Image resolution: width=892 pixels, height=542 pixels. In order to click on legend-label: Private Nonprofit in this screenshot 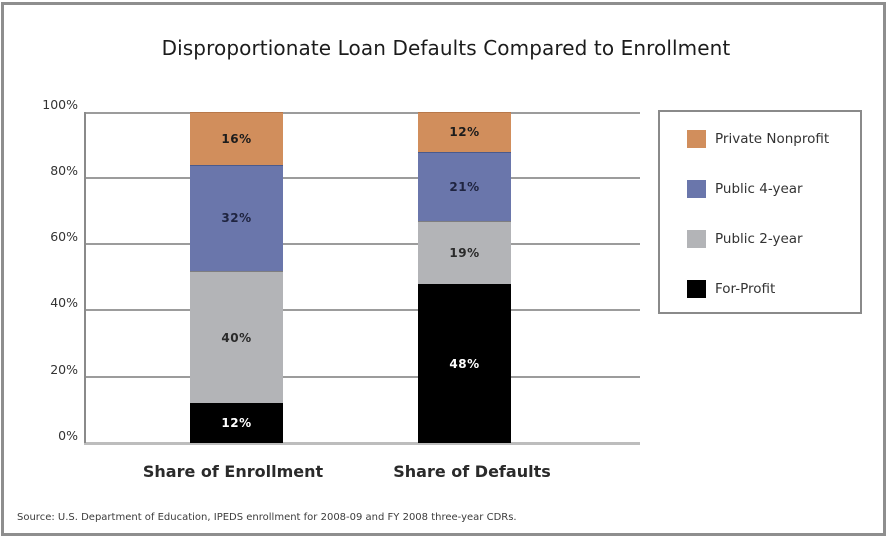, I will do `click(772, 139)`.